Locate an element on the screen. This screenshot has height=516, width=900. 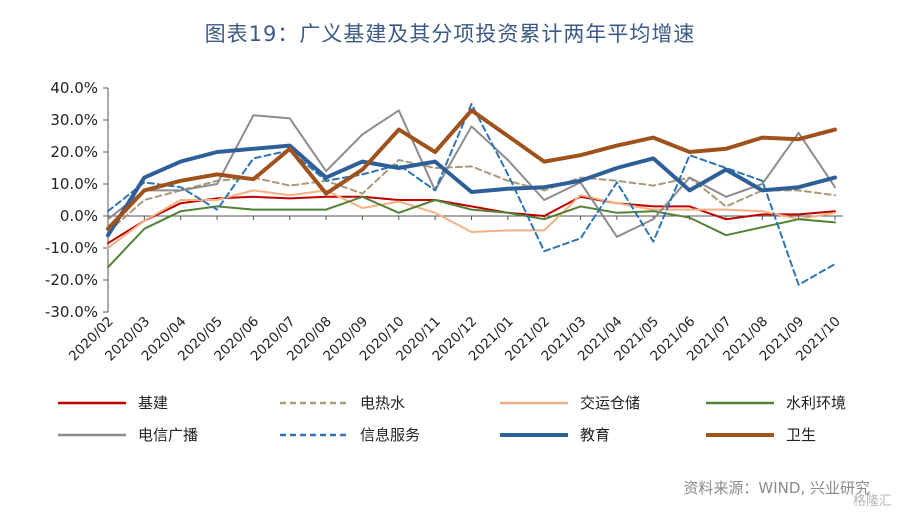
y-tick-label: -30.0% is located at coordinates (71, 312).